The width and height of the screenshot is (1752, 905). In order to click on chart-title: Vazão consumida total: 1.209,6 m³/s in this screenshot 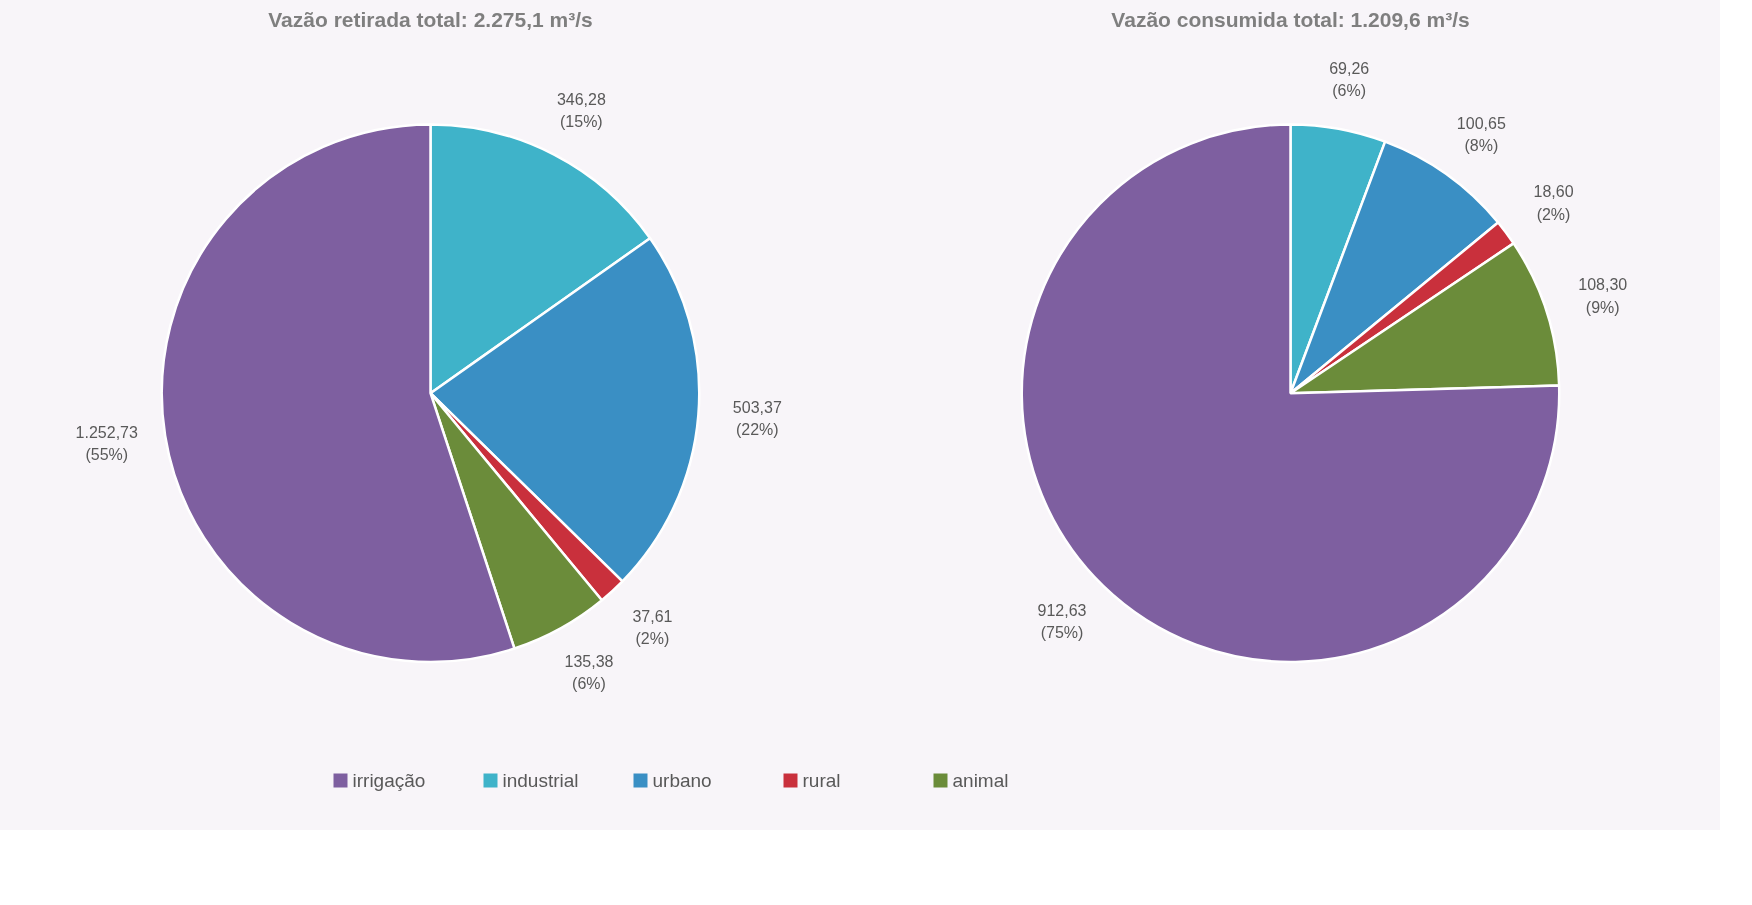, I will do `click(1290, 19)`.